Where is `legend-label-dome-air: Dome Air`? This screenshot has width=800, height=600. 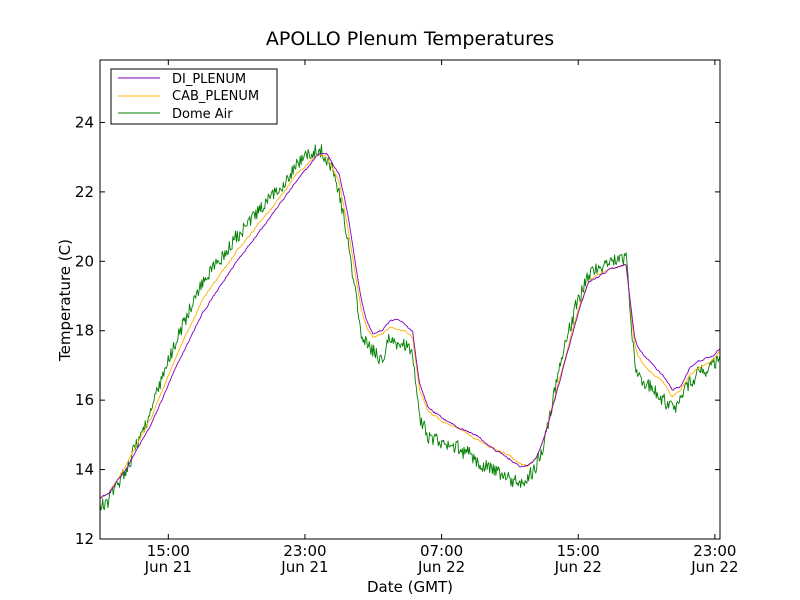
legend-label-dome-air: Dome Air is located at coordinates (202, 114).